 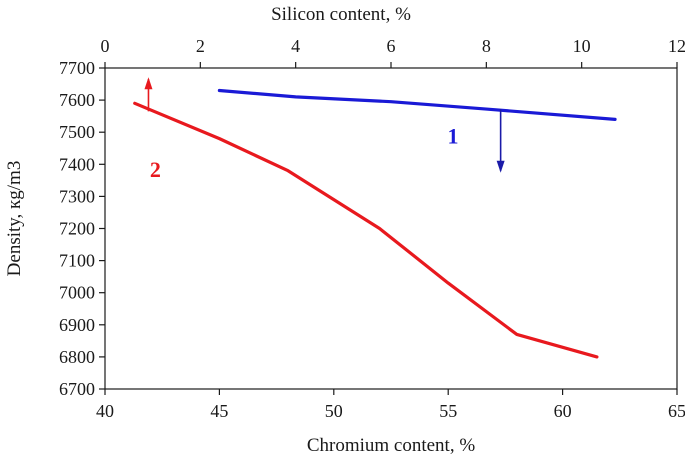 I want to click on series-2-arrow-head, so click(x=148, y=83).